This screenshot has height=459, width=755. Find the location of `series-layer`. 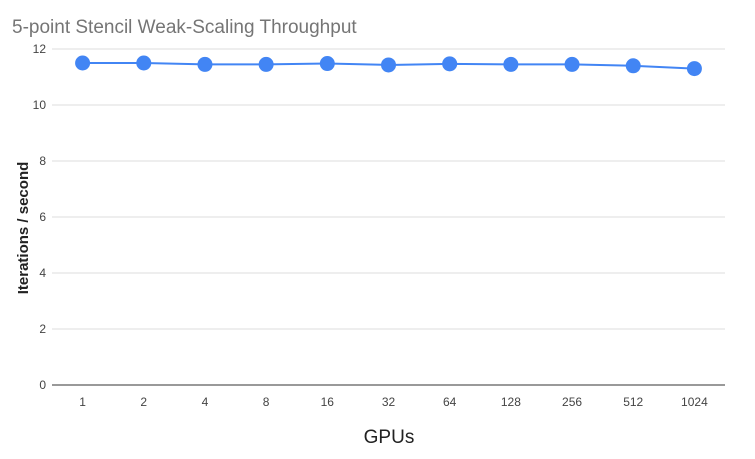

series-layer is located at coordinates (388, 66).